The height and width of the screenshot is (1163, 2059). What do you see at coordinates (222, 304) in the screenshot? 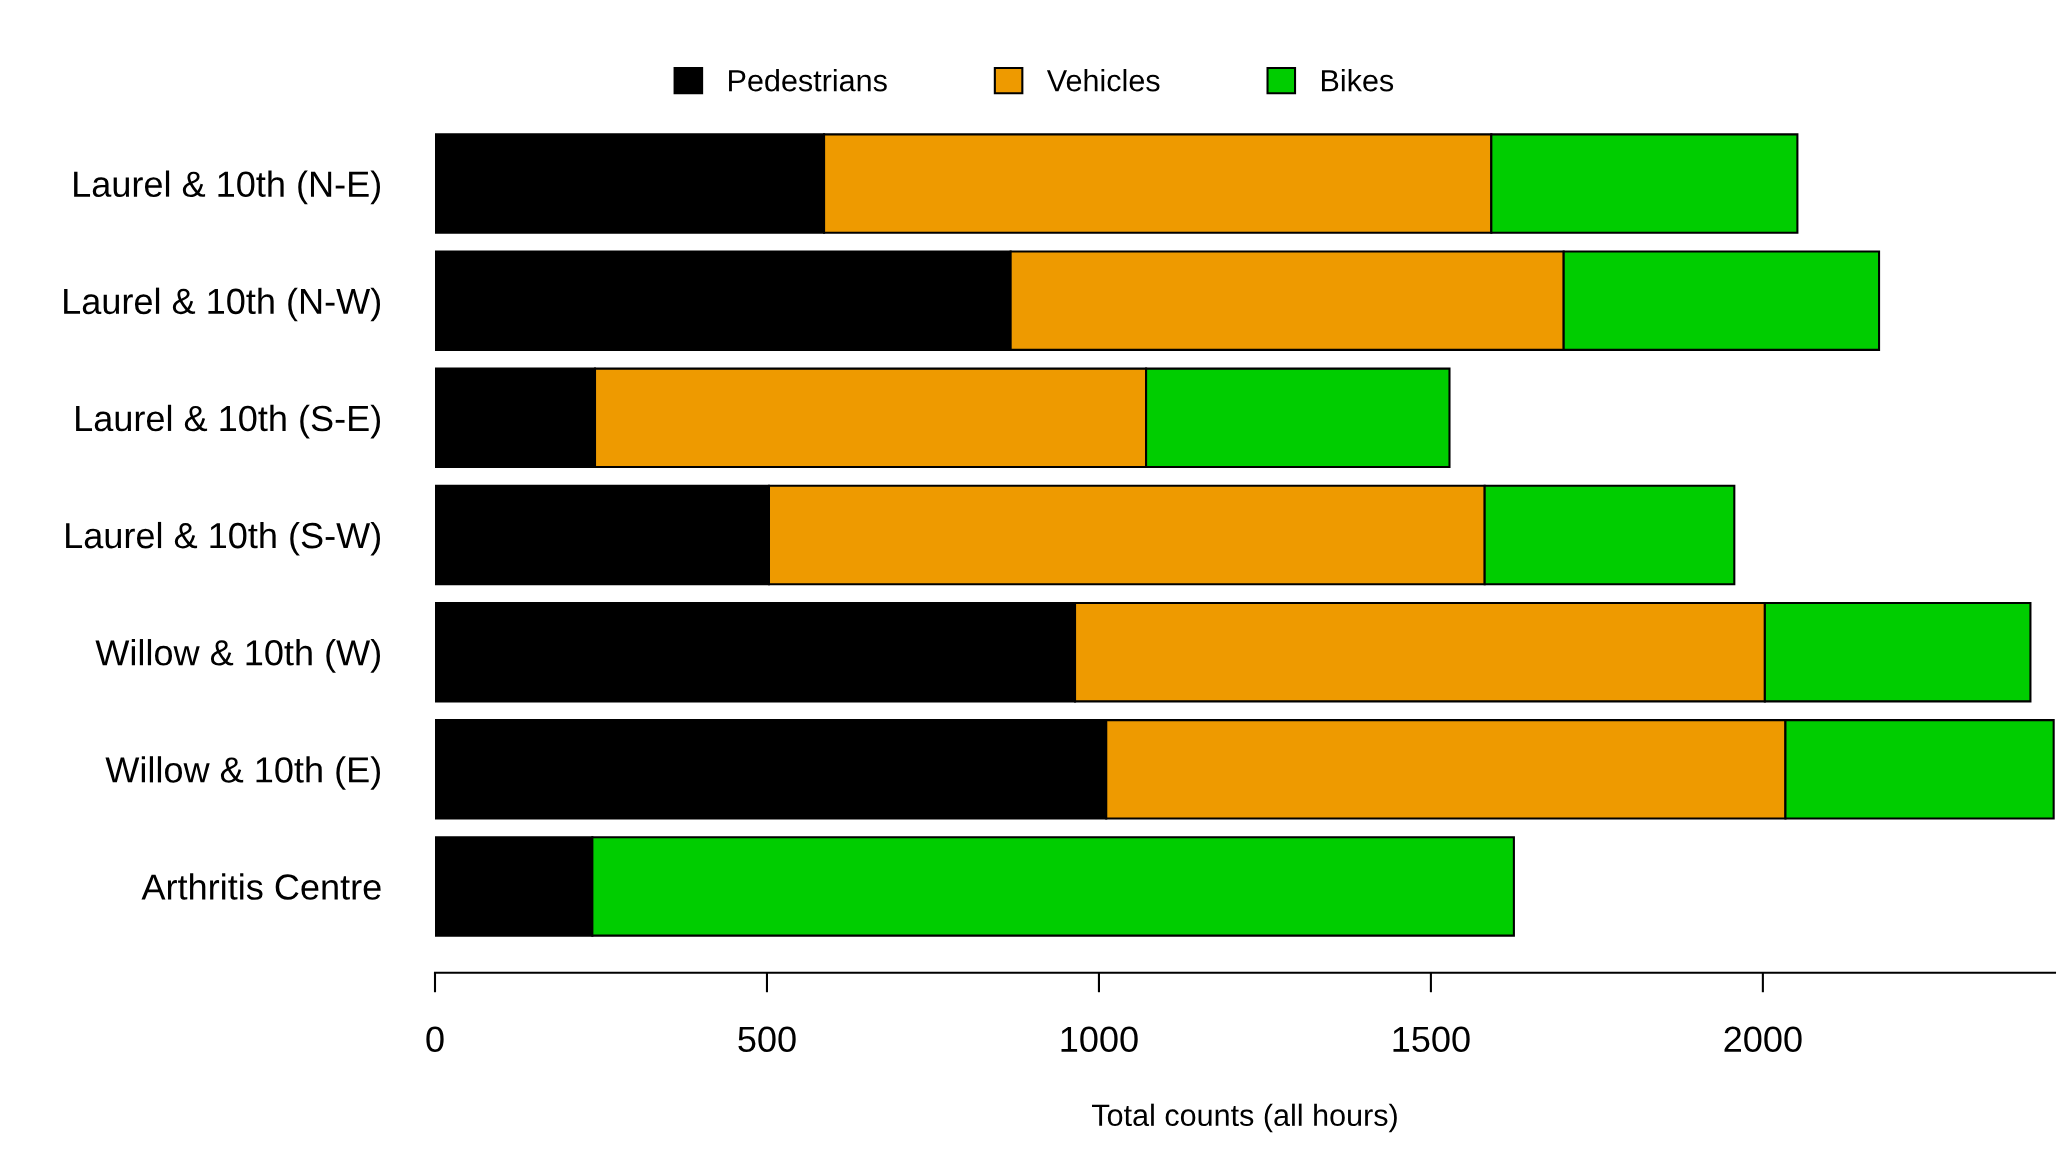
I see `y-tick-label: Laurel & 10th (N-W)` at bounding box center [222, 304].